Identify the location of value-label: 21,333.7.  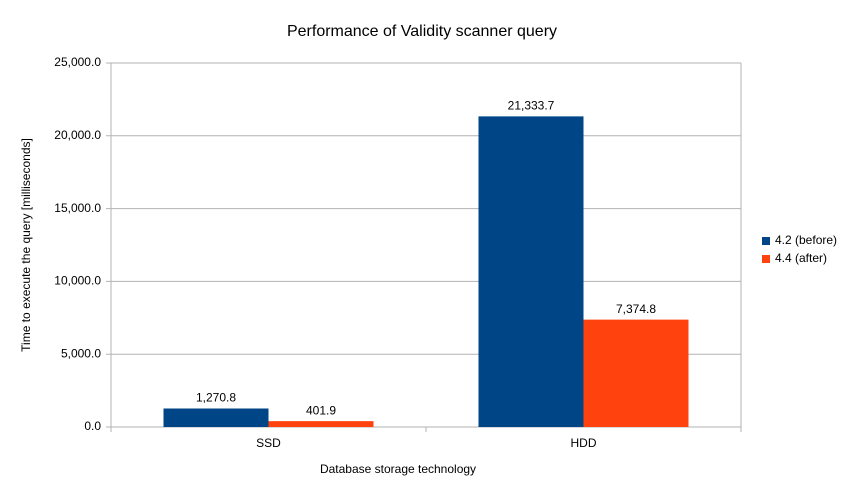
(531, 106).